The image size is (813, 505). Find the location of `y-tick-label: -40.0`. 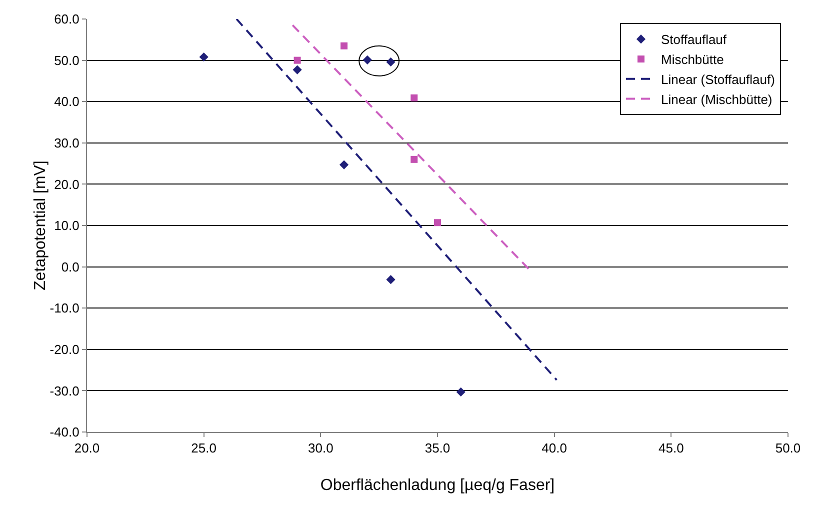

y-tick-label: -40.0 is located at coordinates (65, 432).